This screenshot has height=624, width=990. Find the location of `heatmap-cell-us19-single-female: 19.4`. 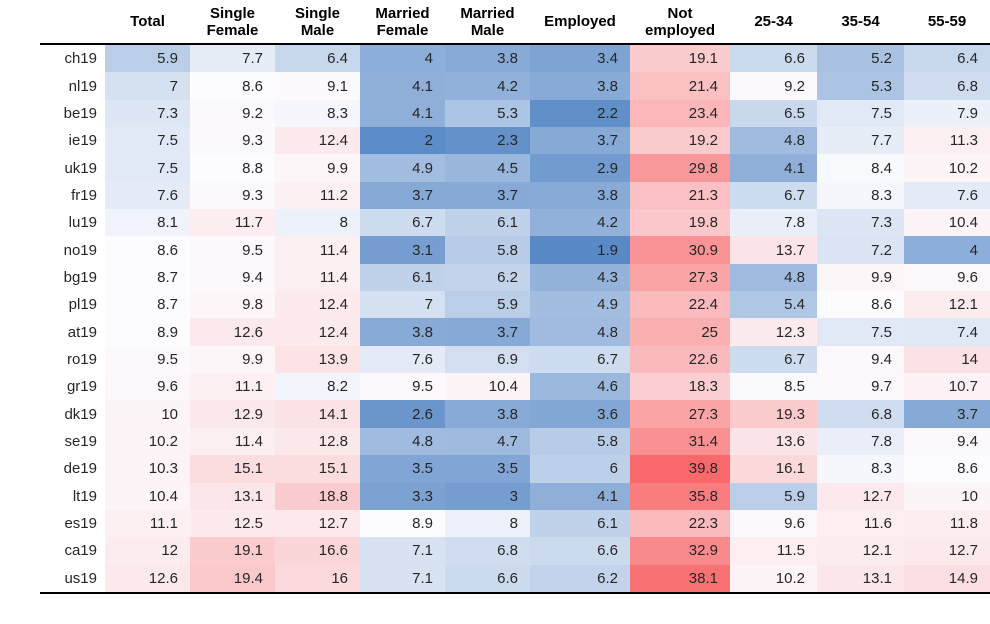

heatmap-cell-us19-single-female: 19.4 is located at coordinates (232, 578).